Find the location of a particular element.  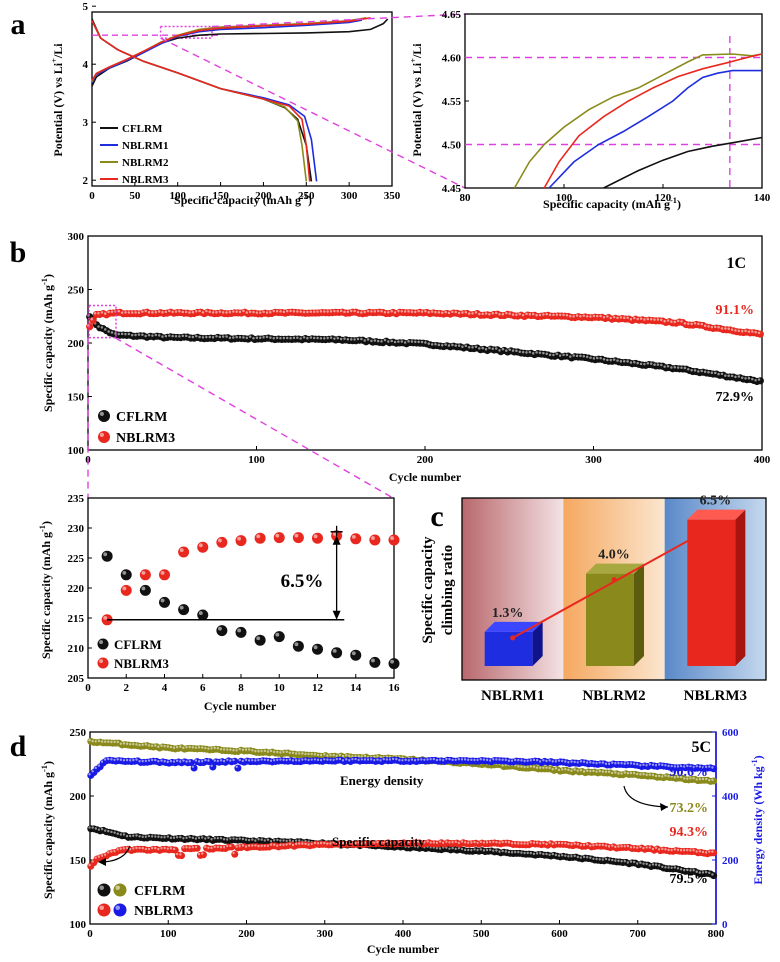

y2-tick-label: 200 is located at coordinates (730, 861).